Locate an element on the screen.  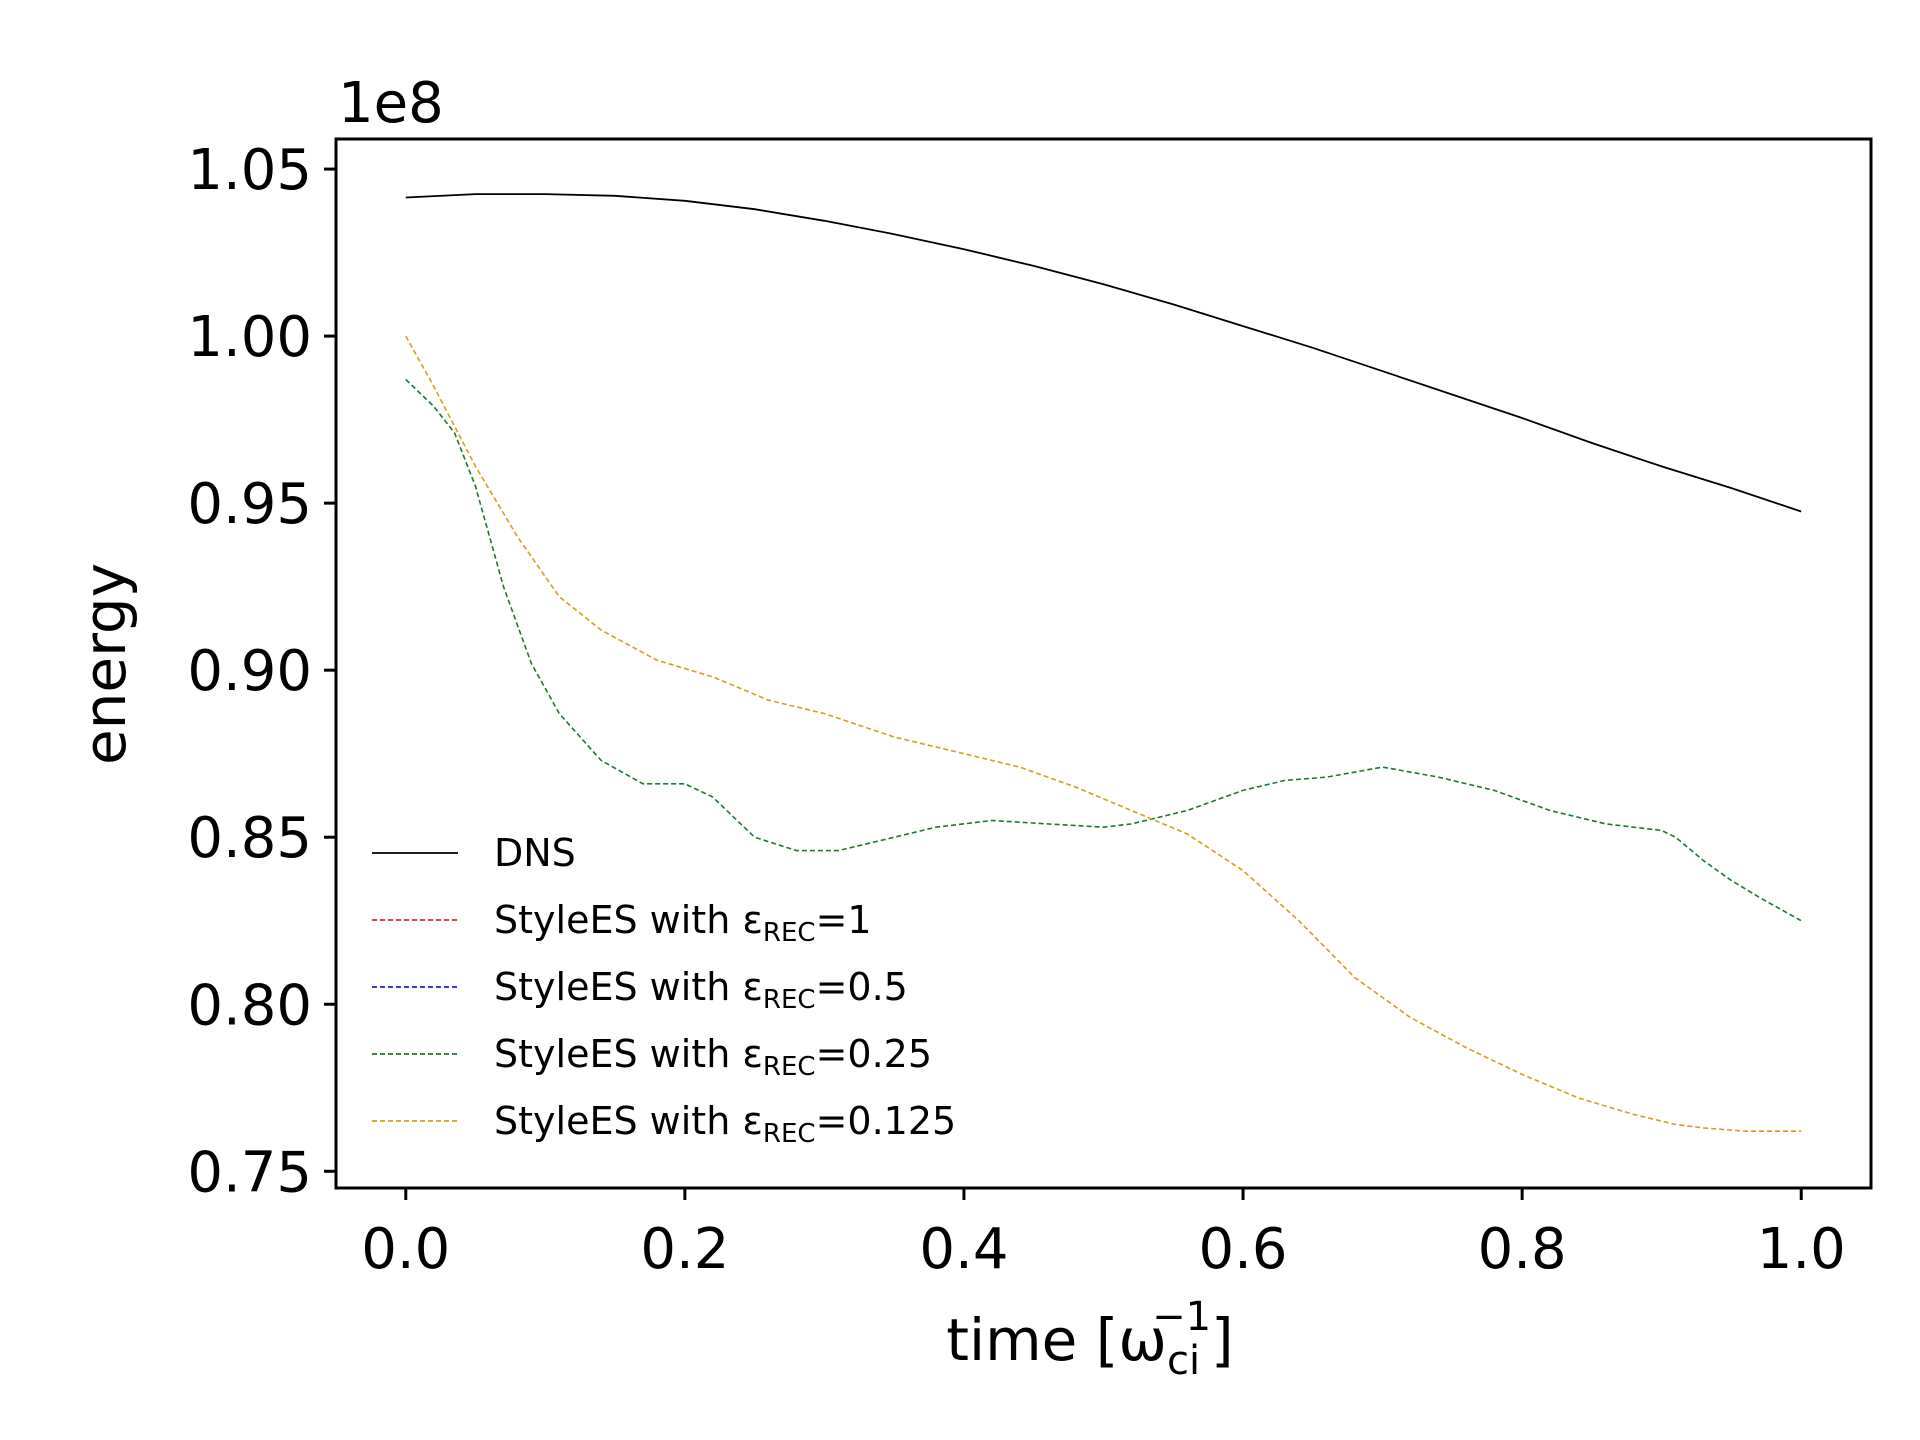
x-tick-label: 0.4 is located at coordinates (963, 1249).